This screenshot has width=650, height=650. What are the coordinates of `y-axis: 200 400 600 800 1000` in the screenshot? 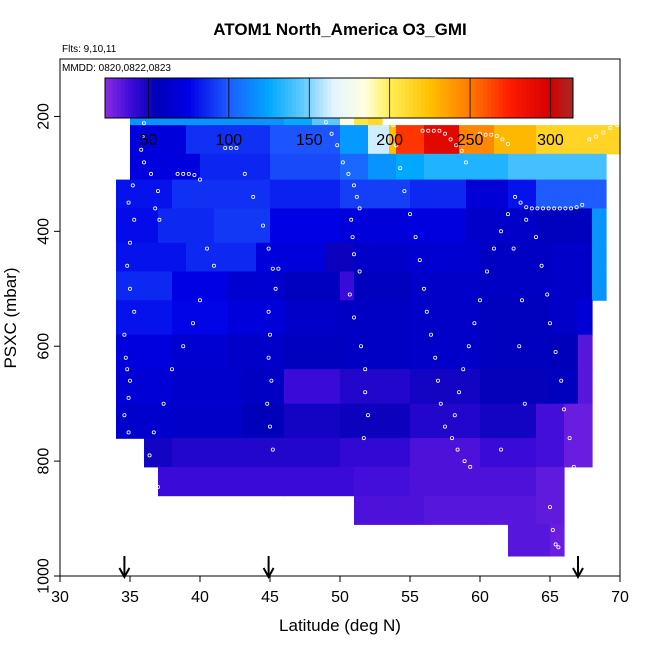 It's located at (48, 348).